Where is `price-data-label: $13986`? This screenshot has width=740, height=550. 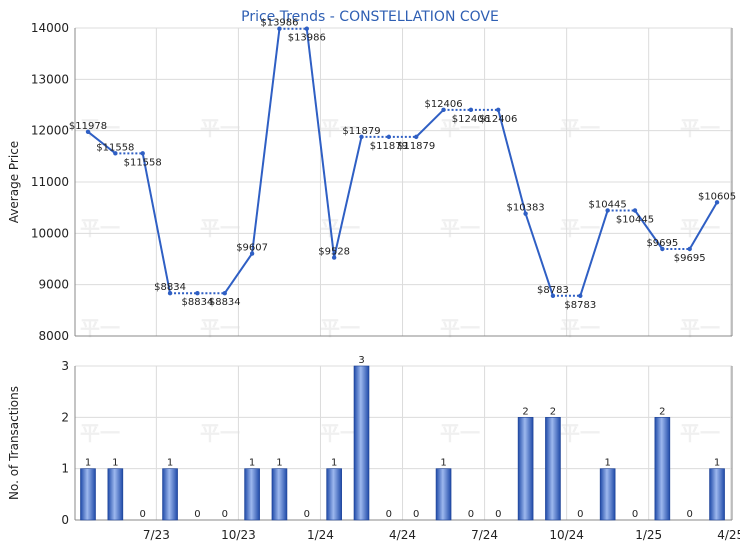
price-data-label: $13986 is located at coordinates (307, 38).